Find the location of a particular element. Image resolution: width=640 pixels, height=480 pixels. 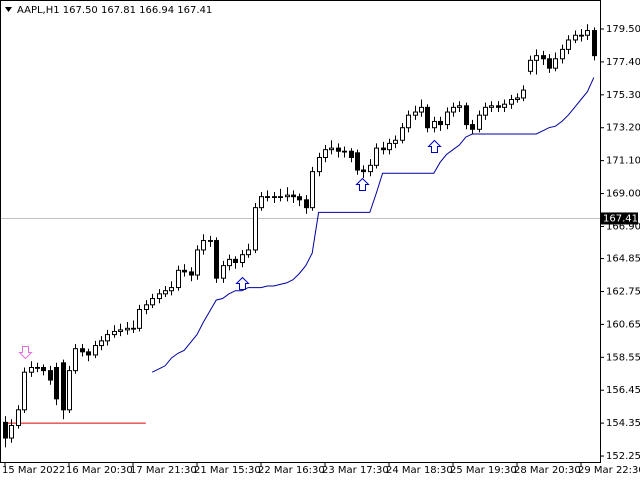

y-tick-label: 177.40 is located at coordinates (623, 62).